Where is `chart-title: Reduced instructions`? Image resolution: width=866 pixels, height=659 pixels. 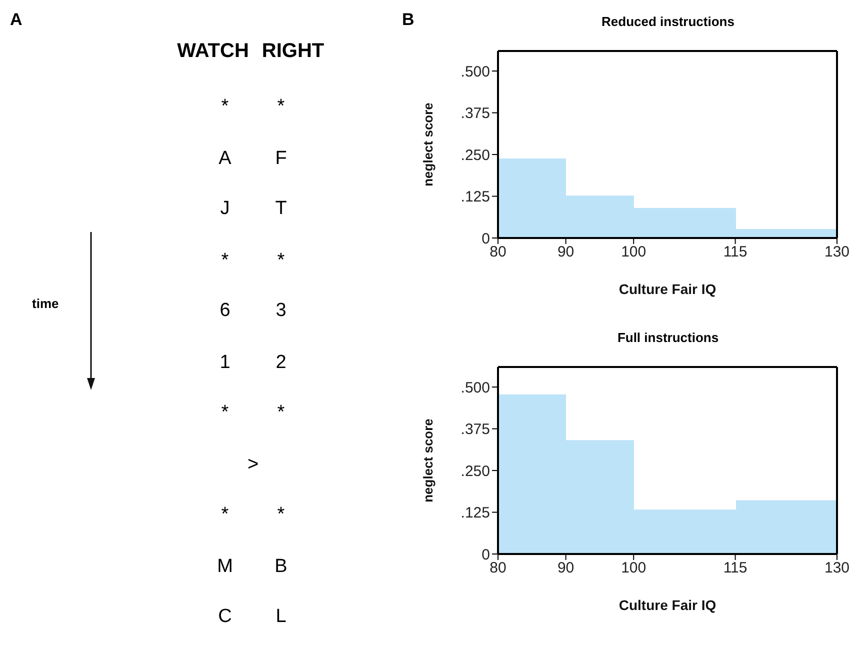 chart-title: Reduced instructions is located at coordinates (668, 21).